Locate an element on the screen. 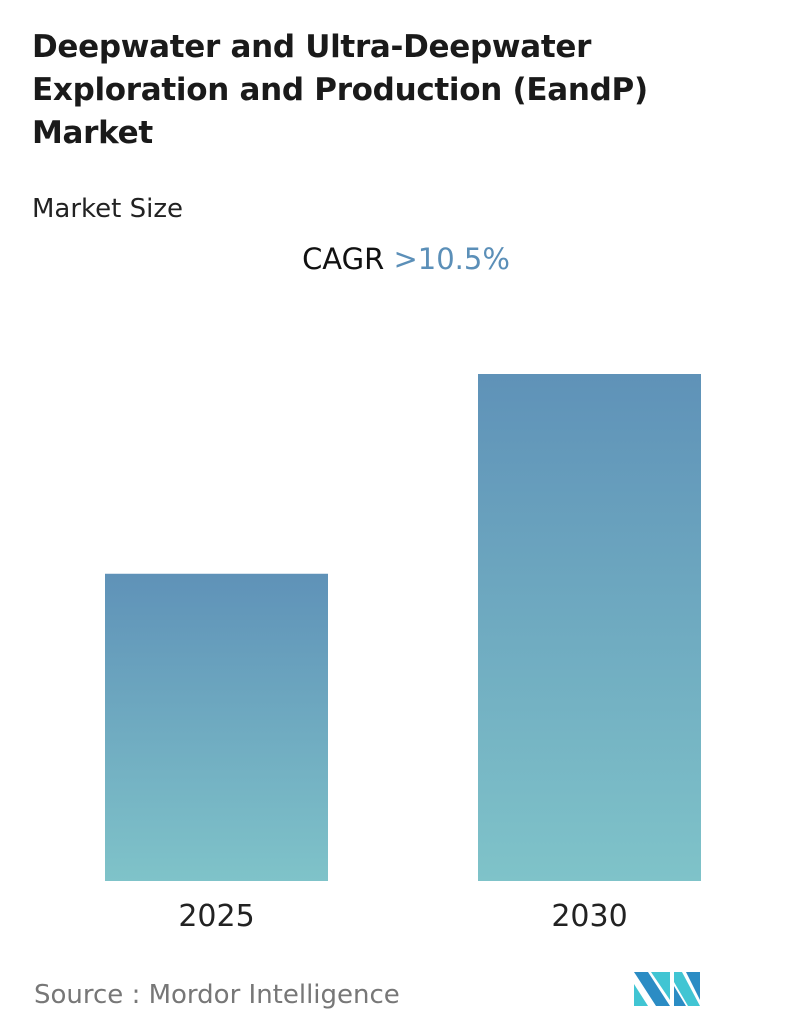 The image size is (796, 1034). bar-2025 is located at coordinates (216, 727).